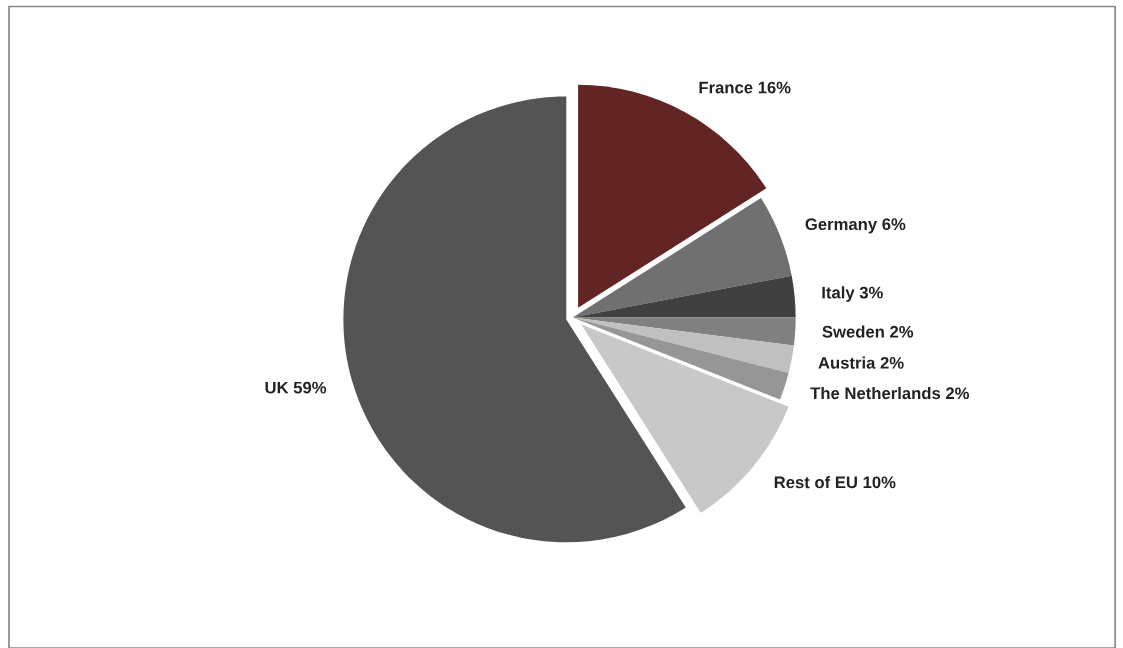 This screenshot has height=648, width=1123. I want to click on slice-label: Sweden 2%, so click(868, 331).